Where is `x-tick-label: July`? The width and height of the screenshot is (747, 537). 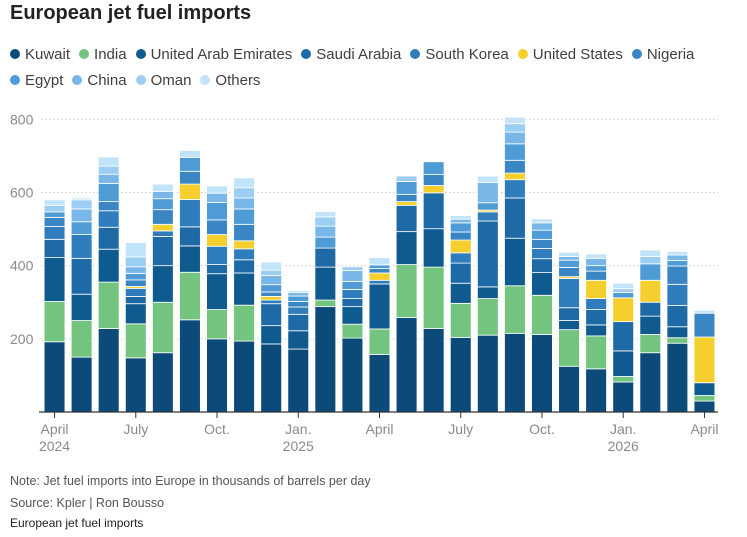
x-tick-label: July is located at coordinates (460, 429).